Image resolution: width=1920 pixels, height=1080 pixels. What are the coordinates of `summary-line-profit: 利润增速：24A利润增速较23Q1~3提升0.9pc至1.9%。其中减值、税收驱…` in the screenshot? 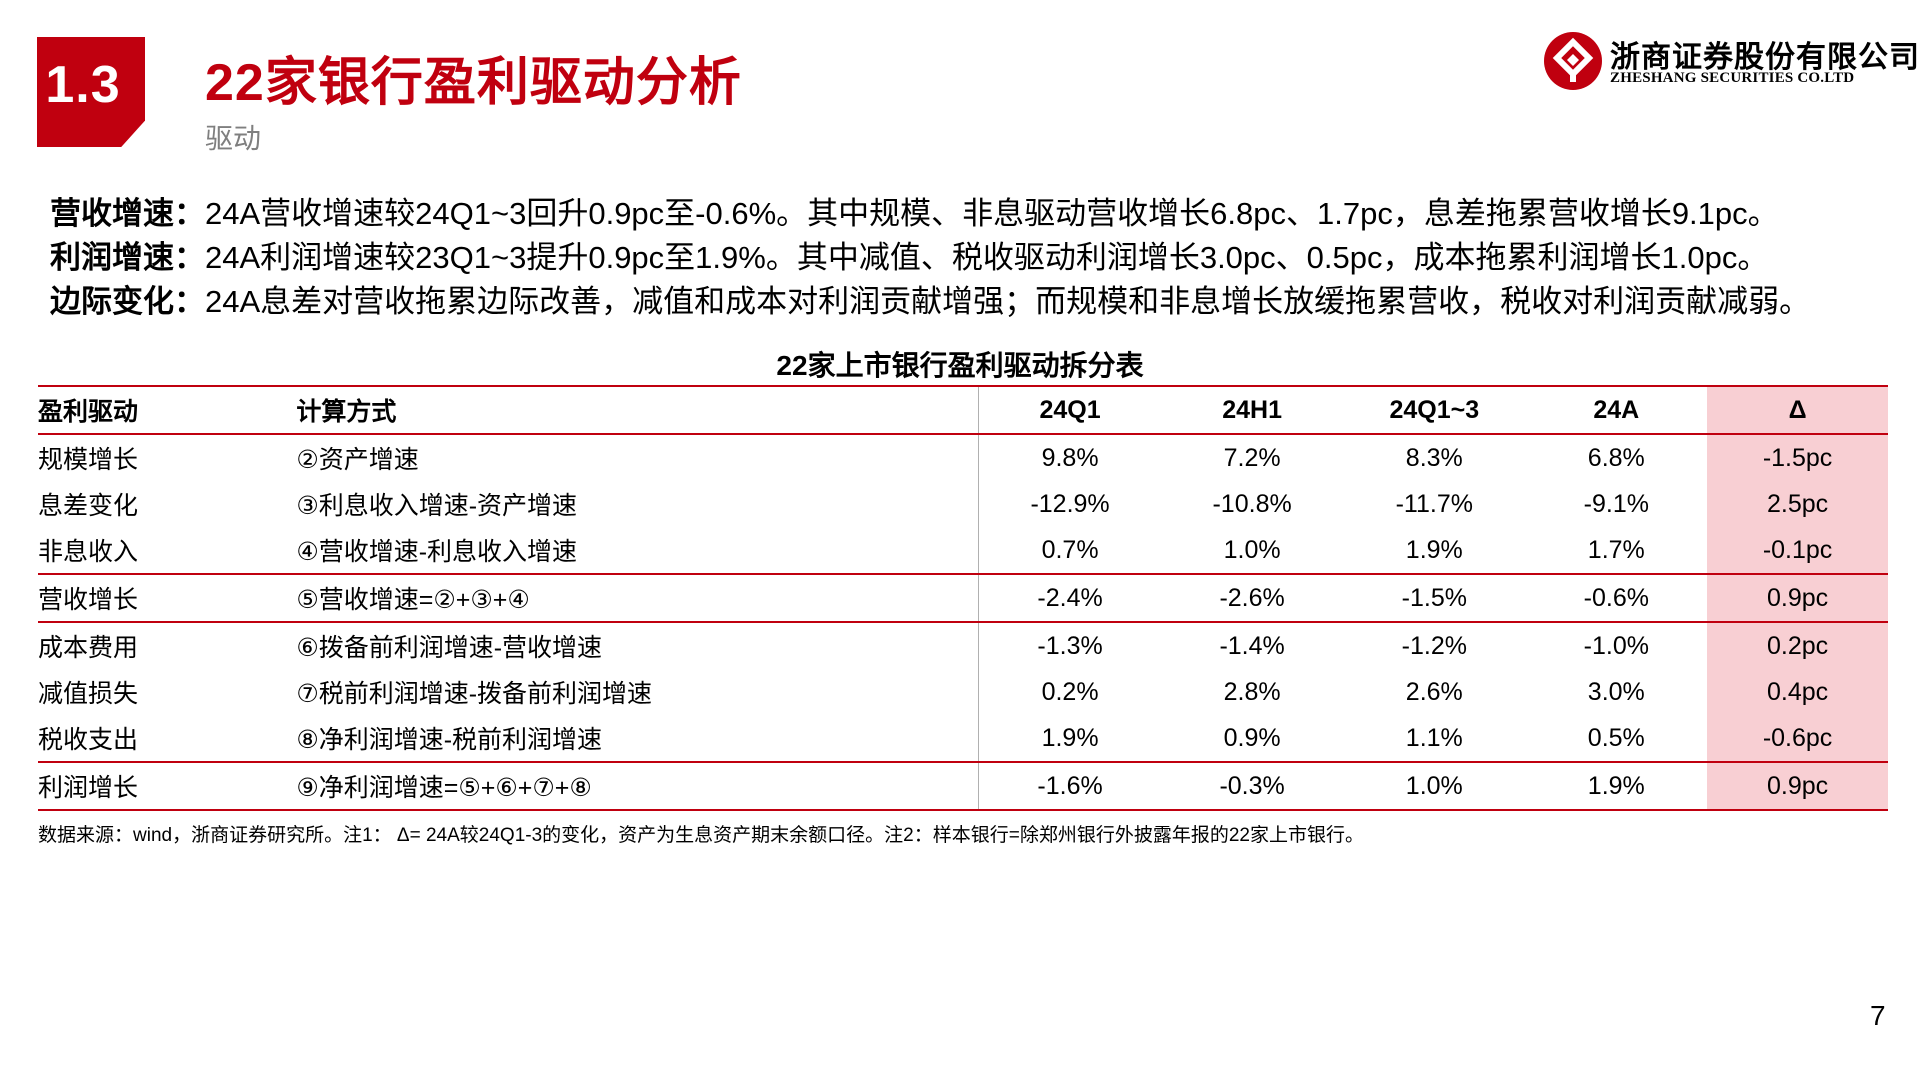 It's located at (975, 258).